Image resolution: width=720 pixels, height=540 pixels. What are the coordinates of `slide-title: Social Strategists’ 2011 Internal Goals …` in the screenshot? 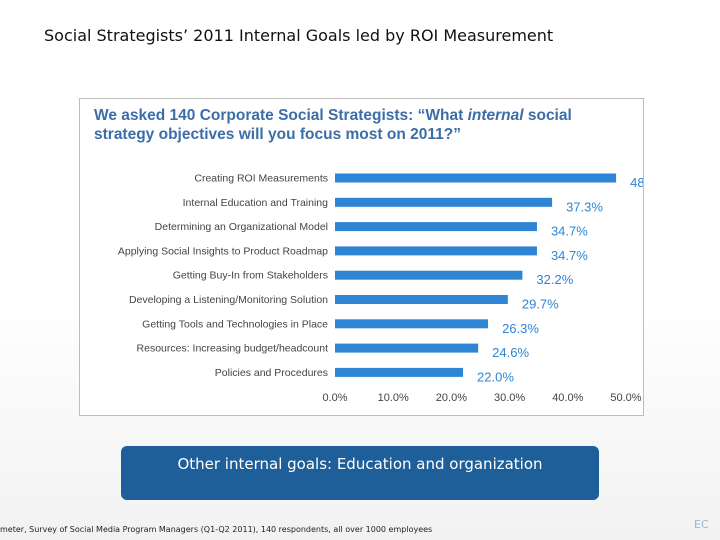 It's located at (299, 35).